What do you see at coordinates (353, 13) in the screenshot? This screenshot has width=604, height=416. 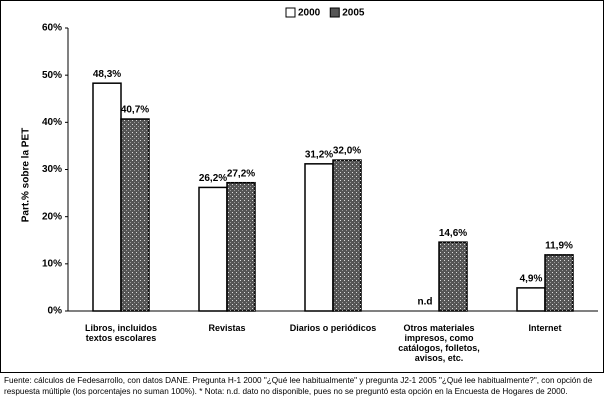 I see `legend-label: 2005` at bounding box center [353, 13].